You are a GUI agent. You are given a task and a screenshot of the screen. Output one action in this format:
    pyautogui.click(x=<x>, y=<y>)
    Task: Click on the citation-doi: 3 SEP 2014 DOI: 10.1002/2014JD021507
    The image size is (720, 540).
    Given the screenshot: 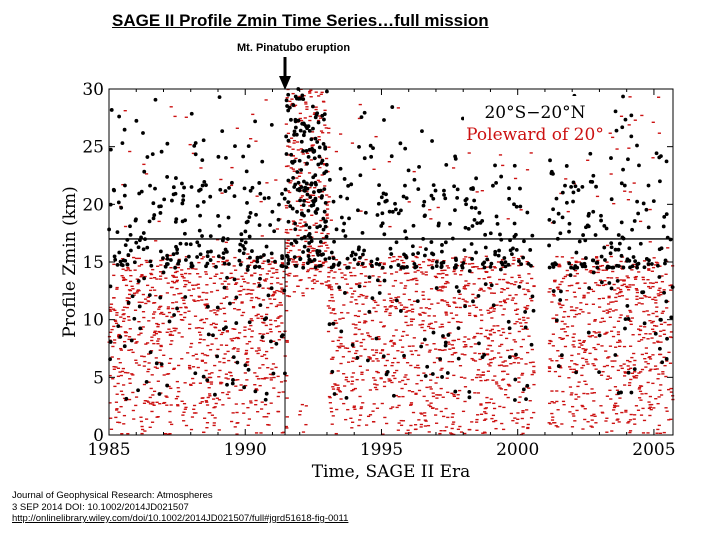 What is the action you would take?
    pyautogui.click(x=100, y=507)
    